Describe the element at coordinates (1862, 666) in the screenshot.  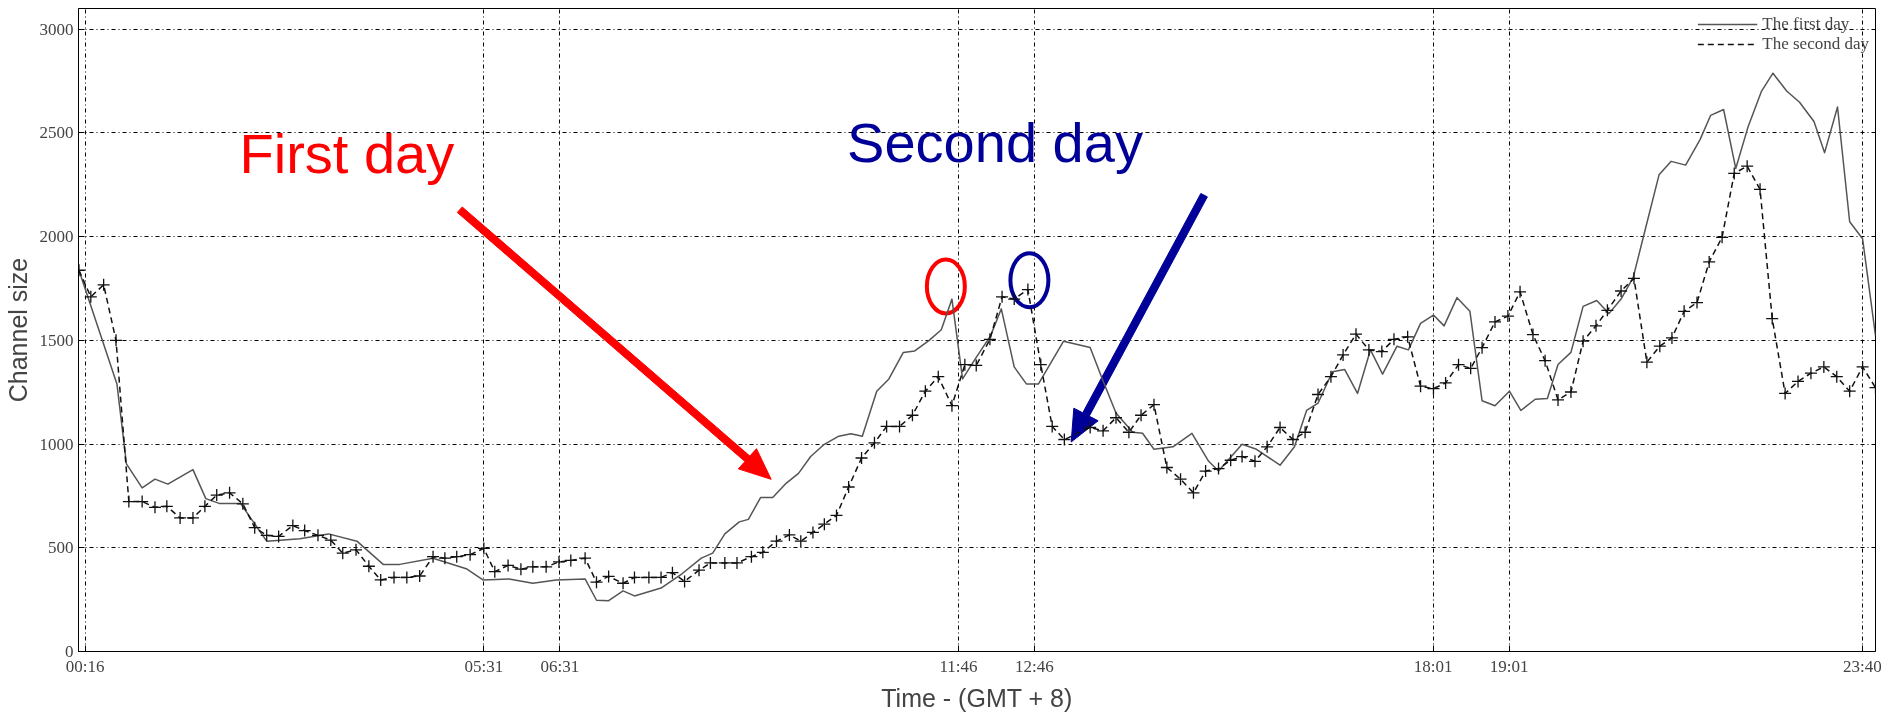
I see `x-tick-label: 23:40` at that location.